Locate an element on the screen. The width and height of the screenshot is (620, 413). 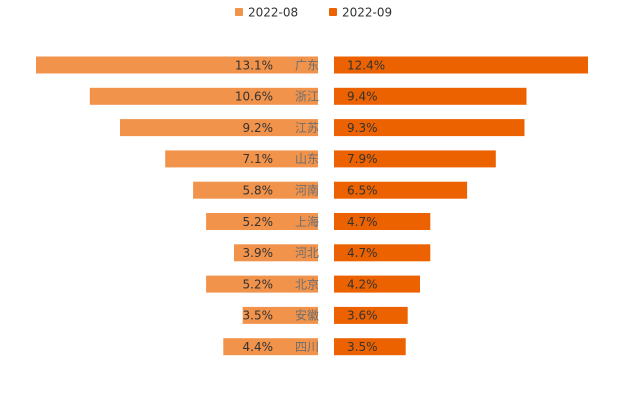
category-label-row-9: 四川 is located at coordinates (307, 347).